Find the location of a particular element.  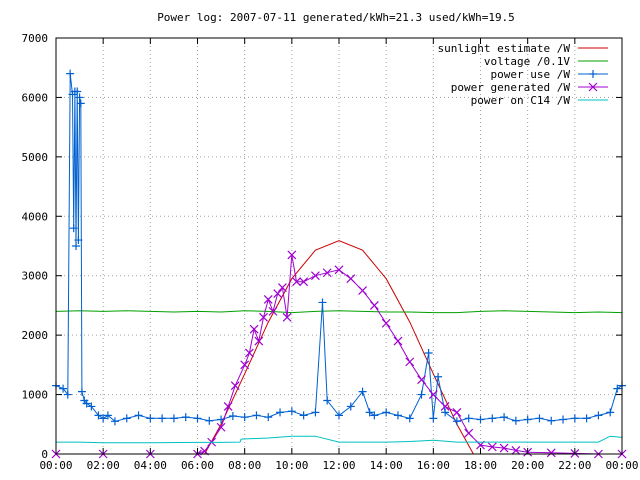

x-tick-label: 00:00 is located at coordinates (621, 465).